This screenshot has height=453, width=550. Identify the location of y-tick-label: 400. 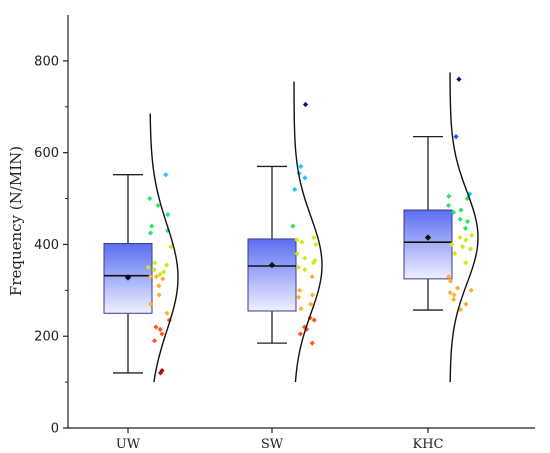
(46, 245).